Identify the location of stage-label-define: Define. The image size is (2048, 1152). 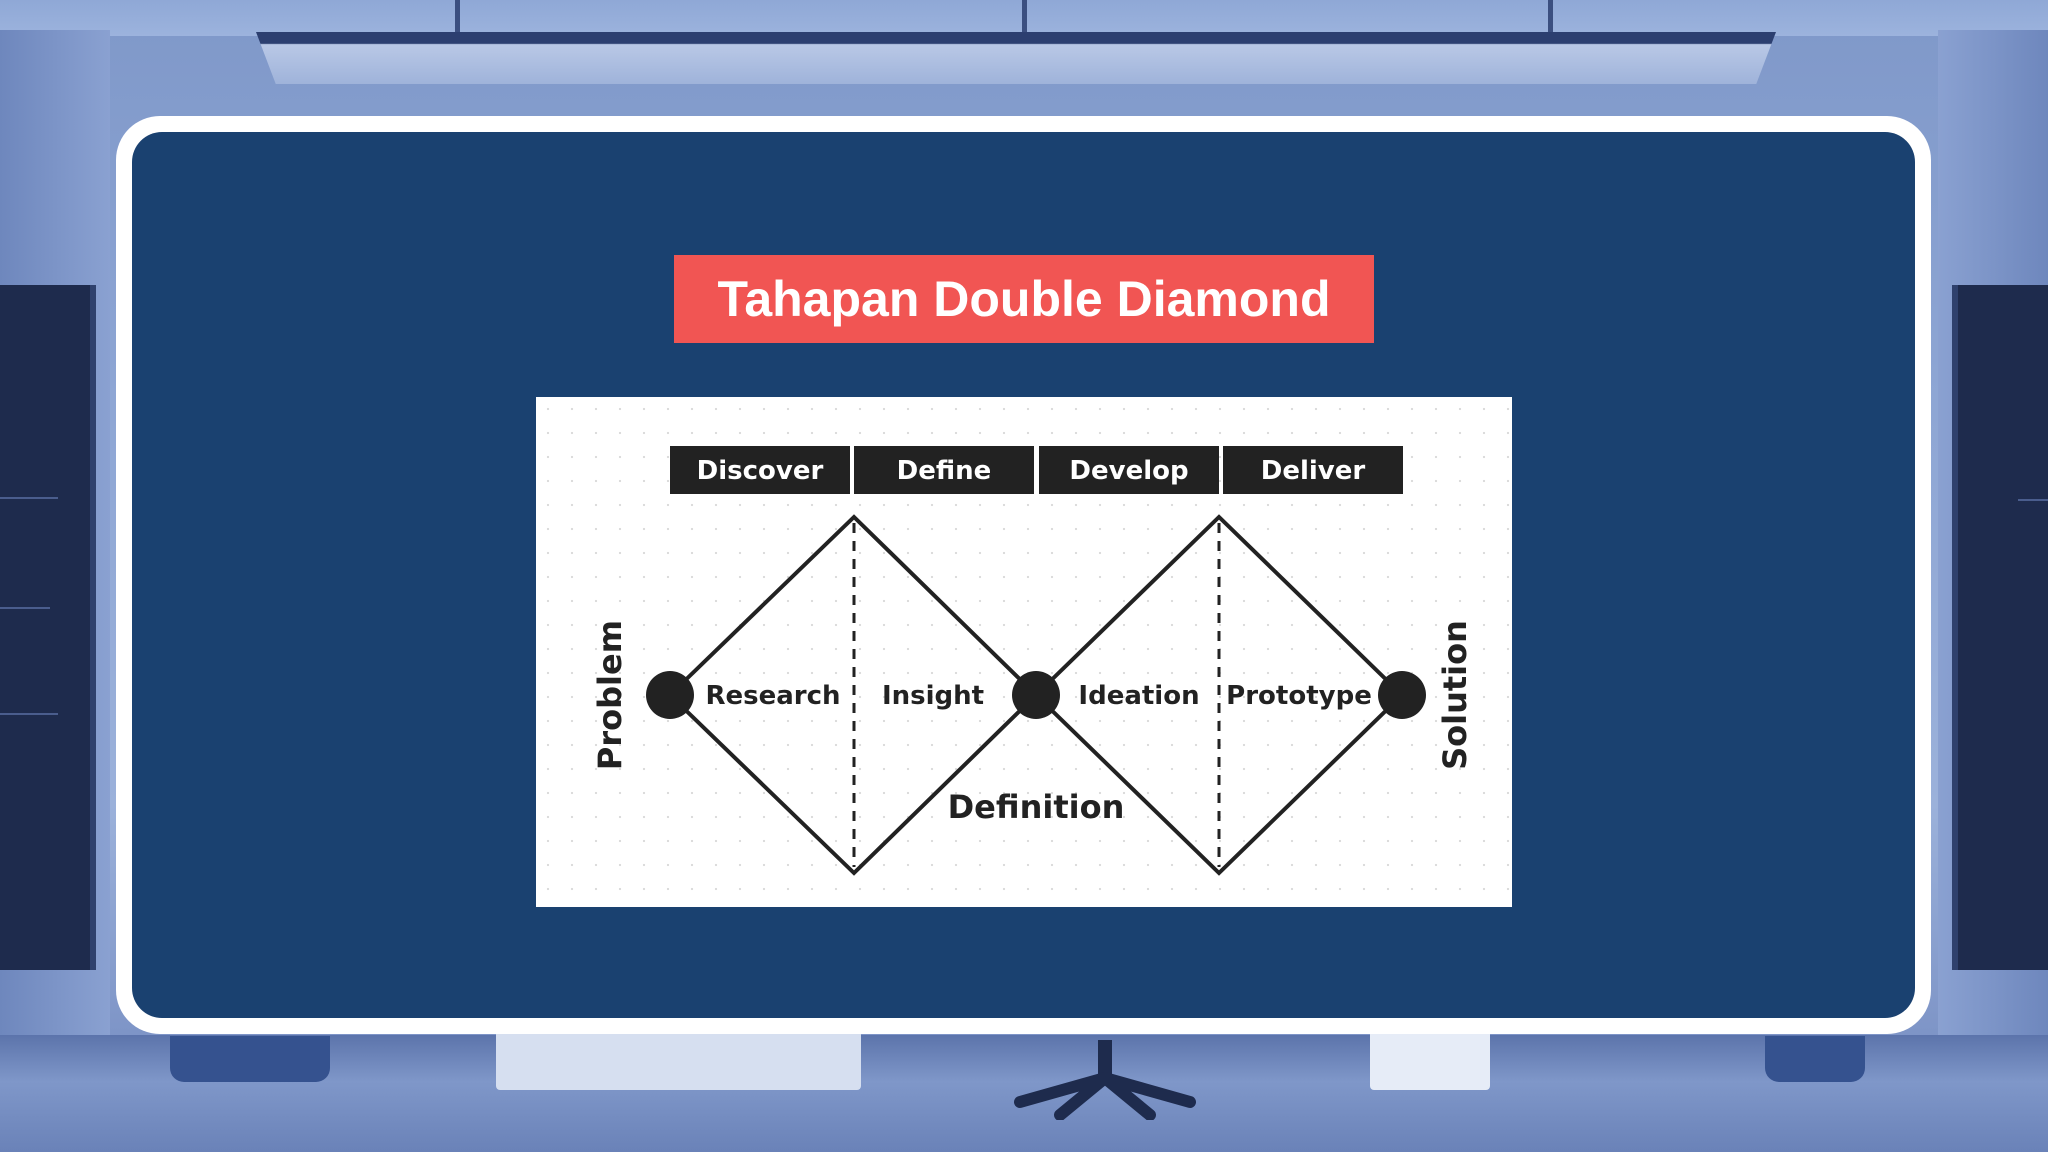
(944, 471).